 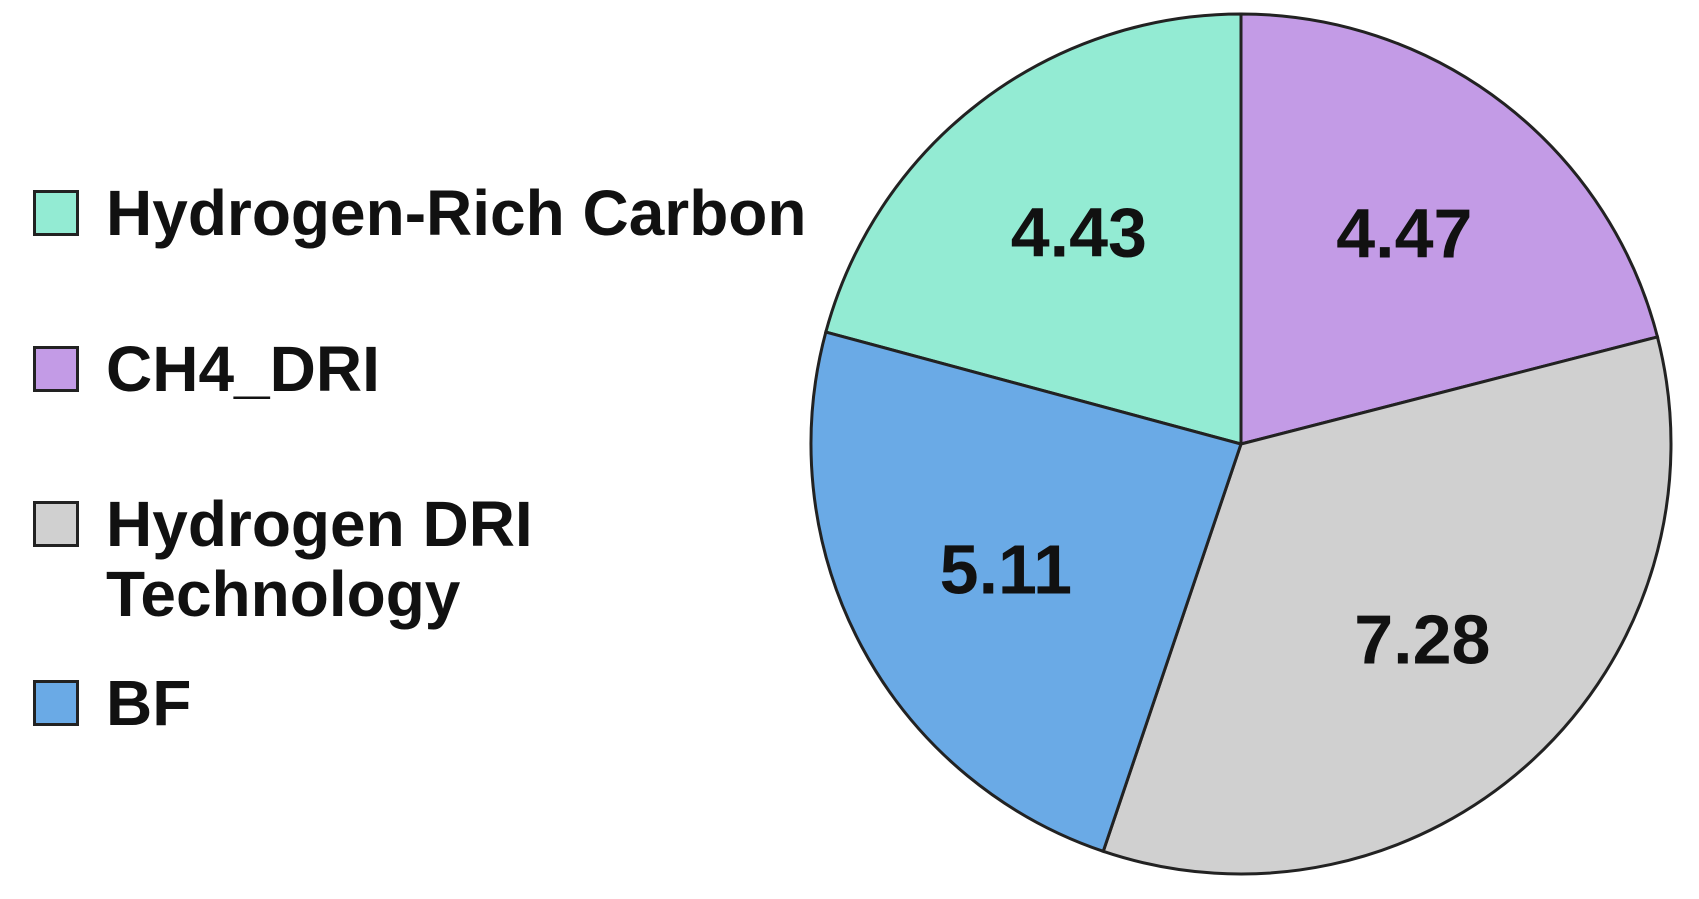 What do you see at coordinates (149, 703) in the screenshot?
I see `legend-label: BF` at bounding box center [149, 703].